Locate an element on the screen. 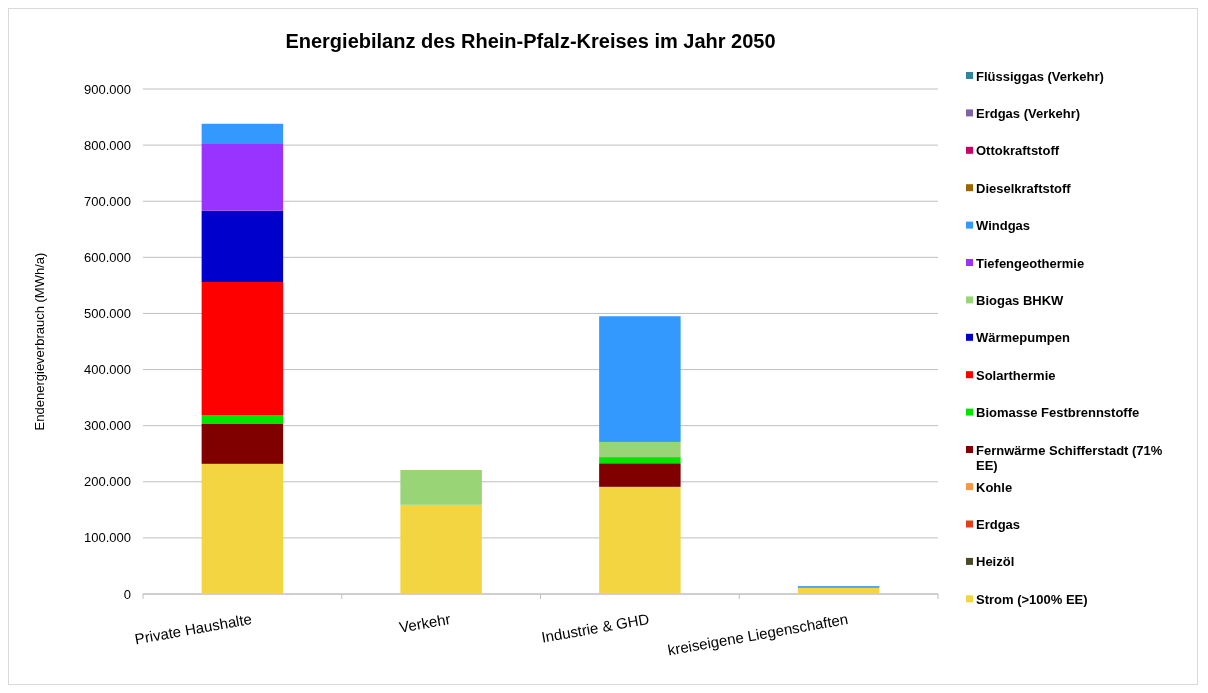  legend-label: Solarthermie is located at coordinates (1016, 375).